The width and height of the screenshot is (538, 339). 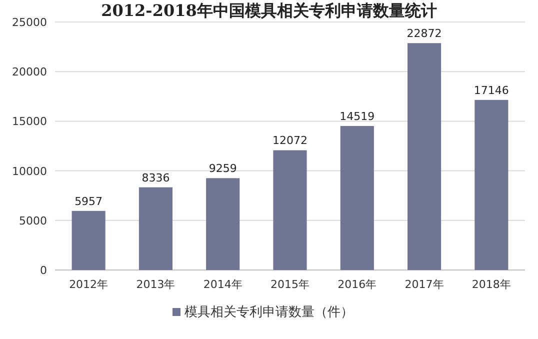 What do you see at coordinates (269, 10) in the screenshot?
I see `chart-title: 2012-2018年中国模具相关专利申请数量统计` at bounding box center [269, 10].